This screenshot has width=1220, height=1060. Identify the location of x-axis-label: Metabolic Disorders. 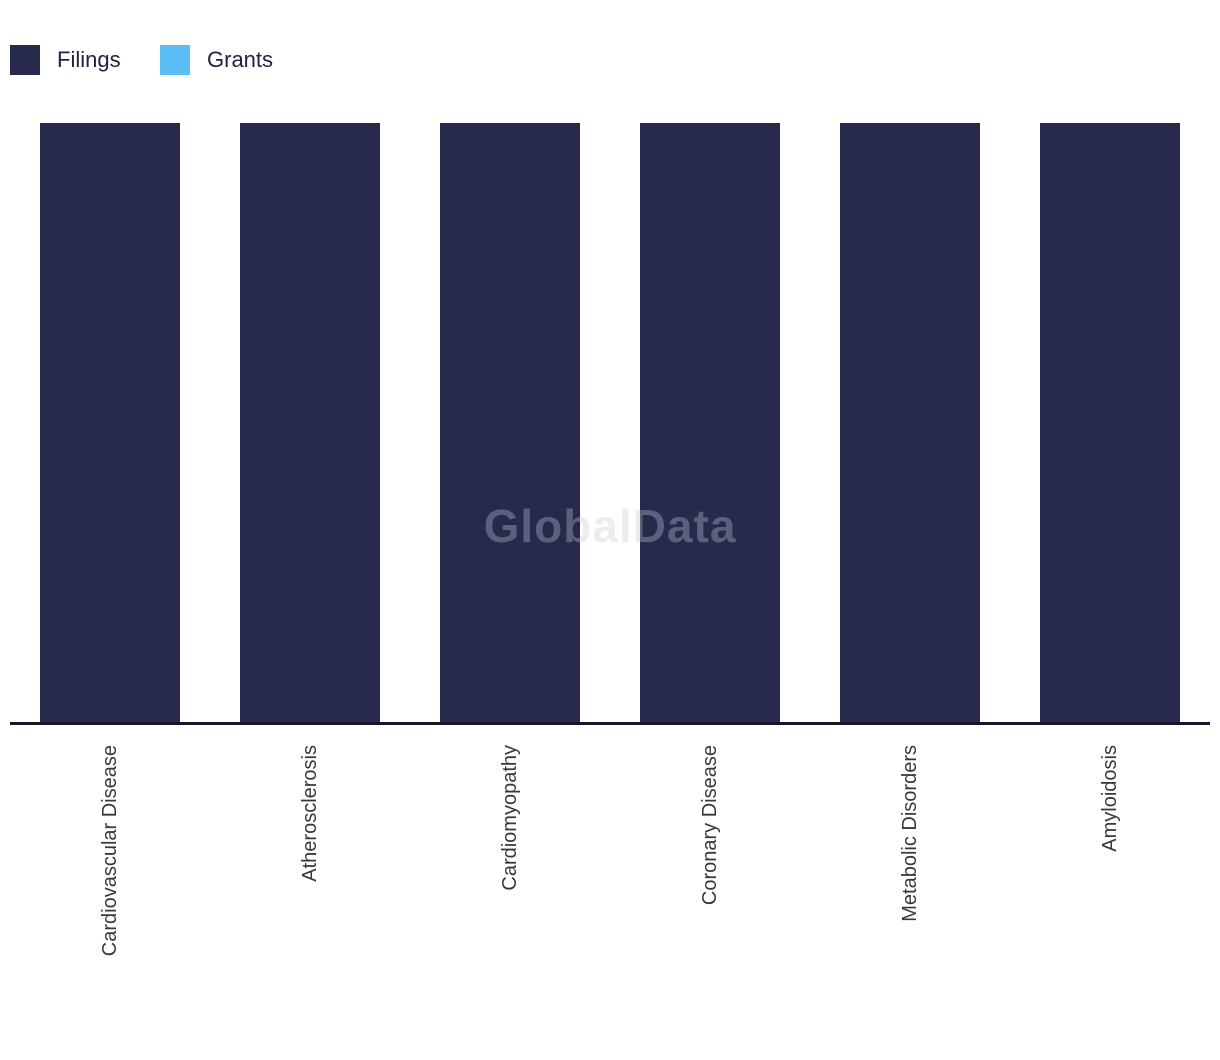
(910, 833).